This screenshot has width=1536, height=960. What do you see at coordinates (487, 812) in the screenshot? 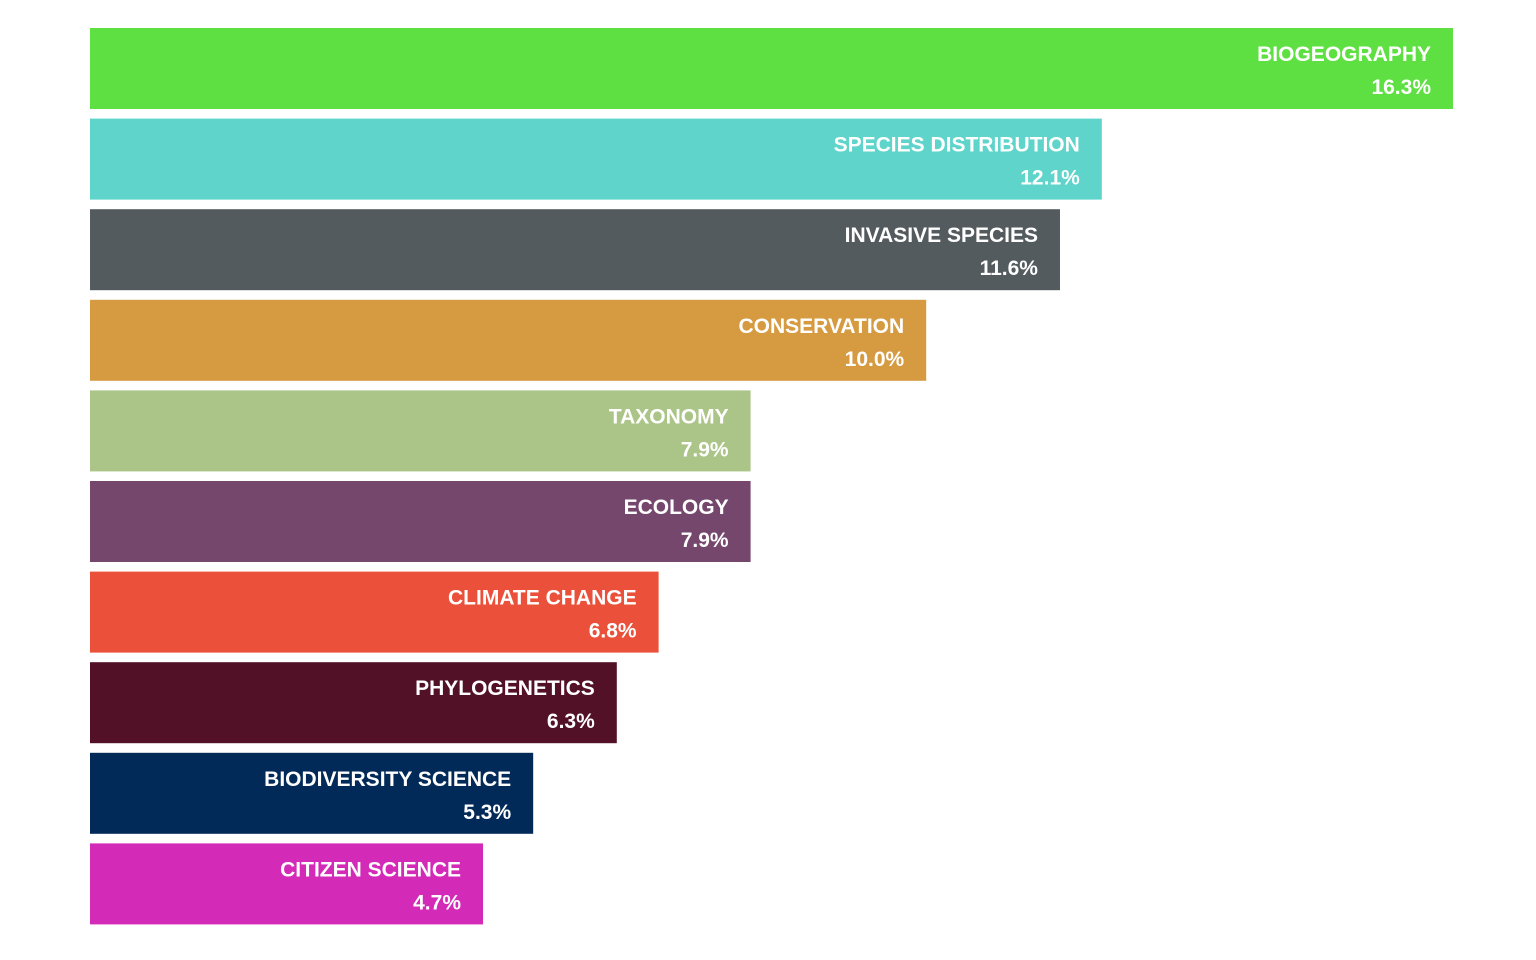
I see `bar-value-label: 5.3%` at bounding box center [487, 812].